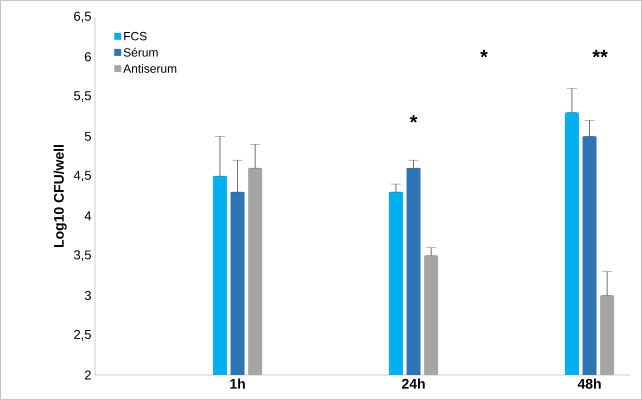 Image resolution: width=642 pixels, height=400 pixels. Describe the element at coordinates (82, 335) in the screenshot. I see `y-tick-label: 2,5` at that location.